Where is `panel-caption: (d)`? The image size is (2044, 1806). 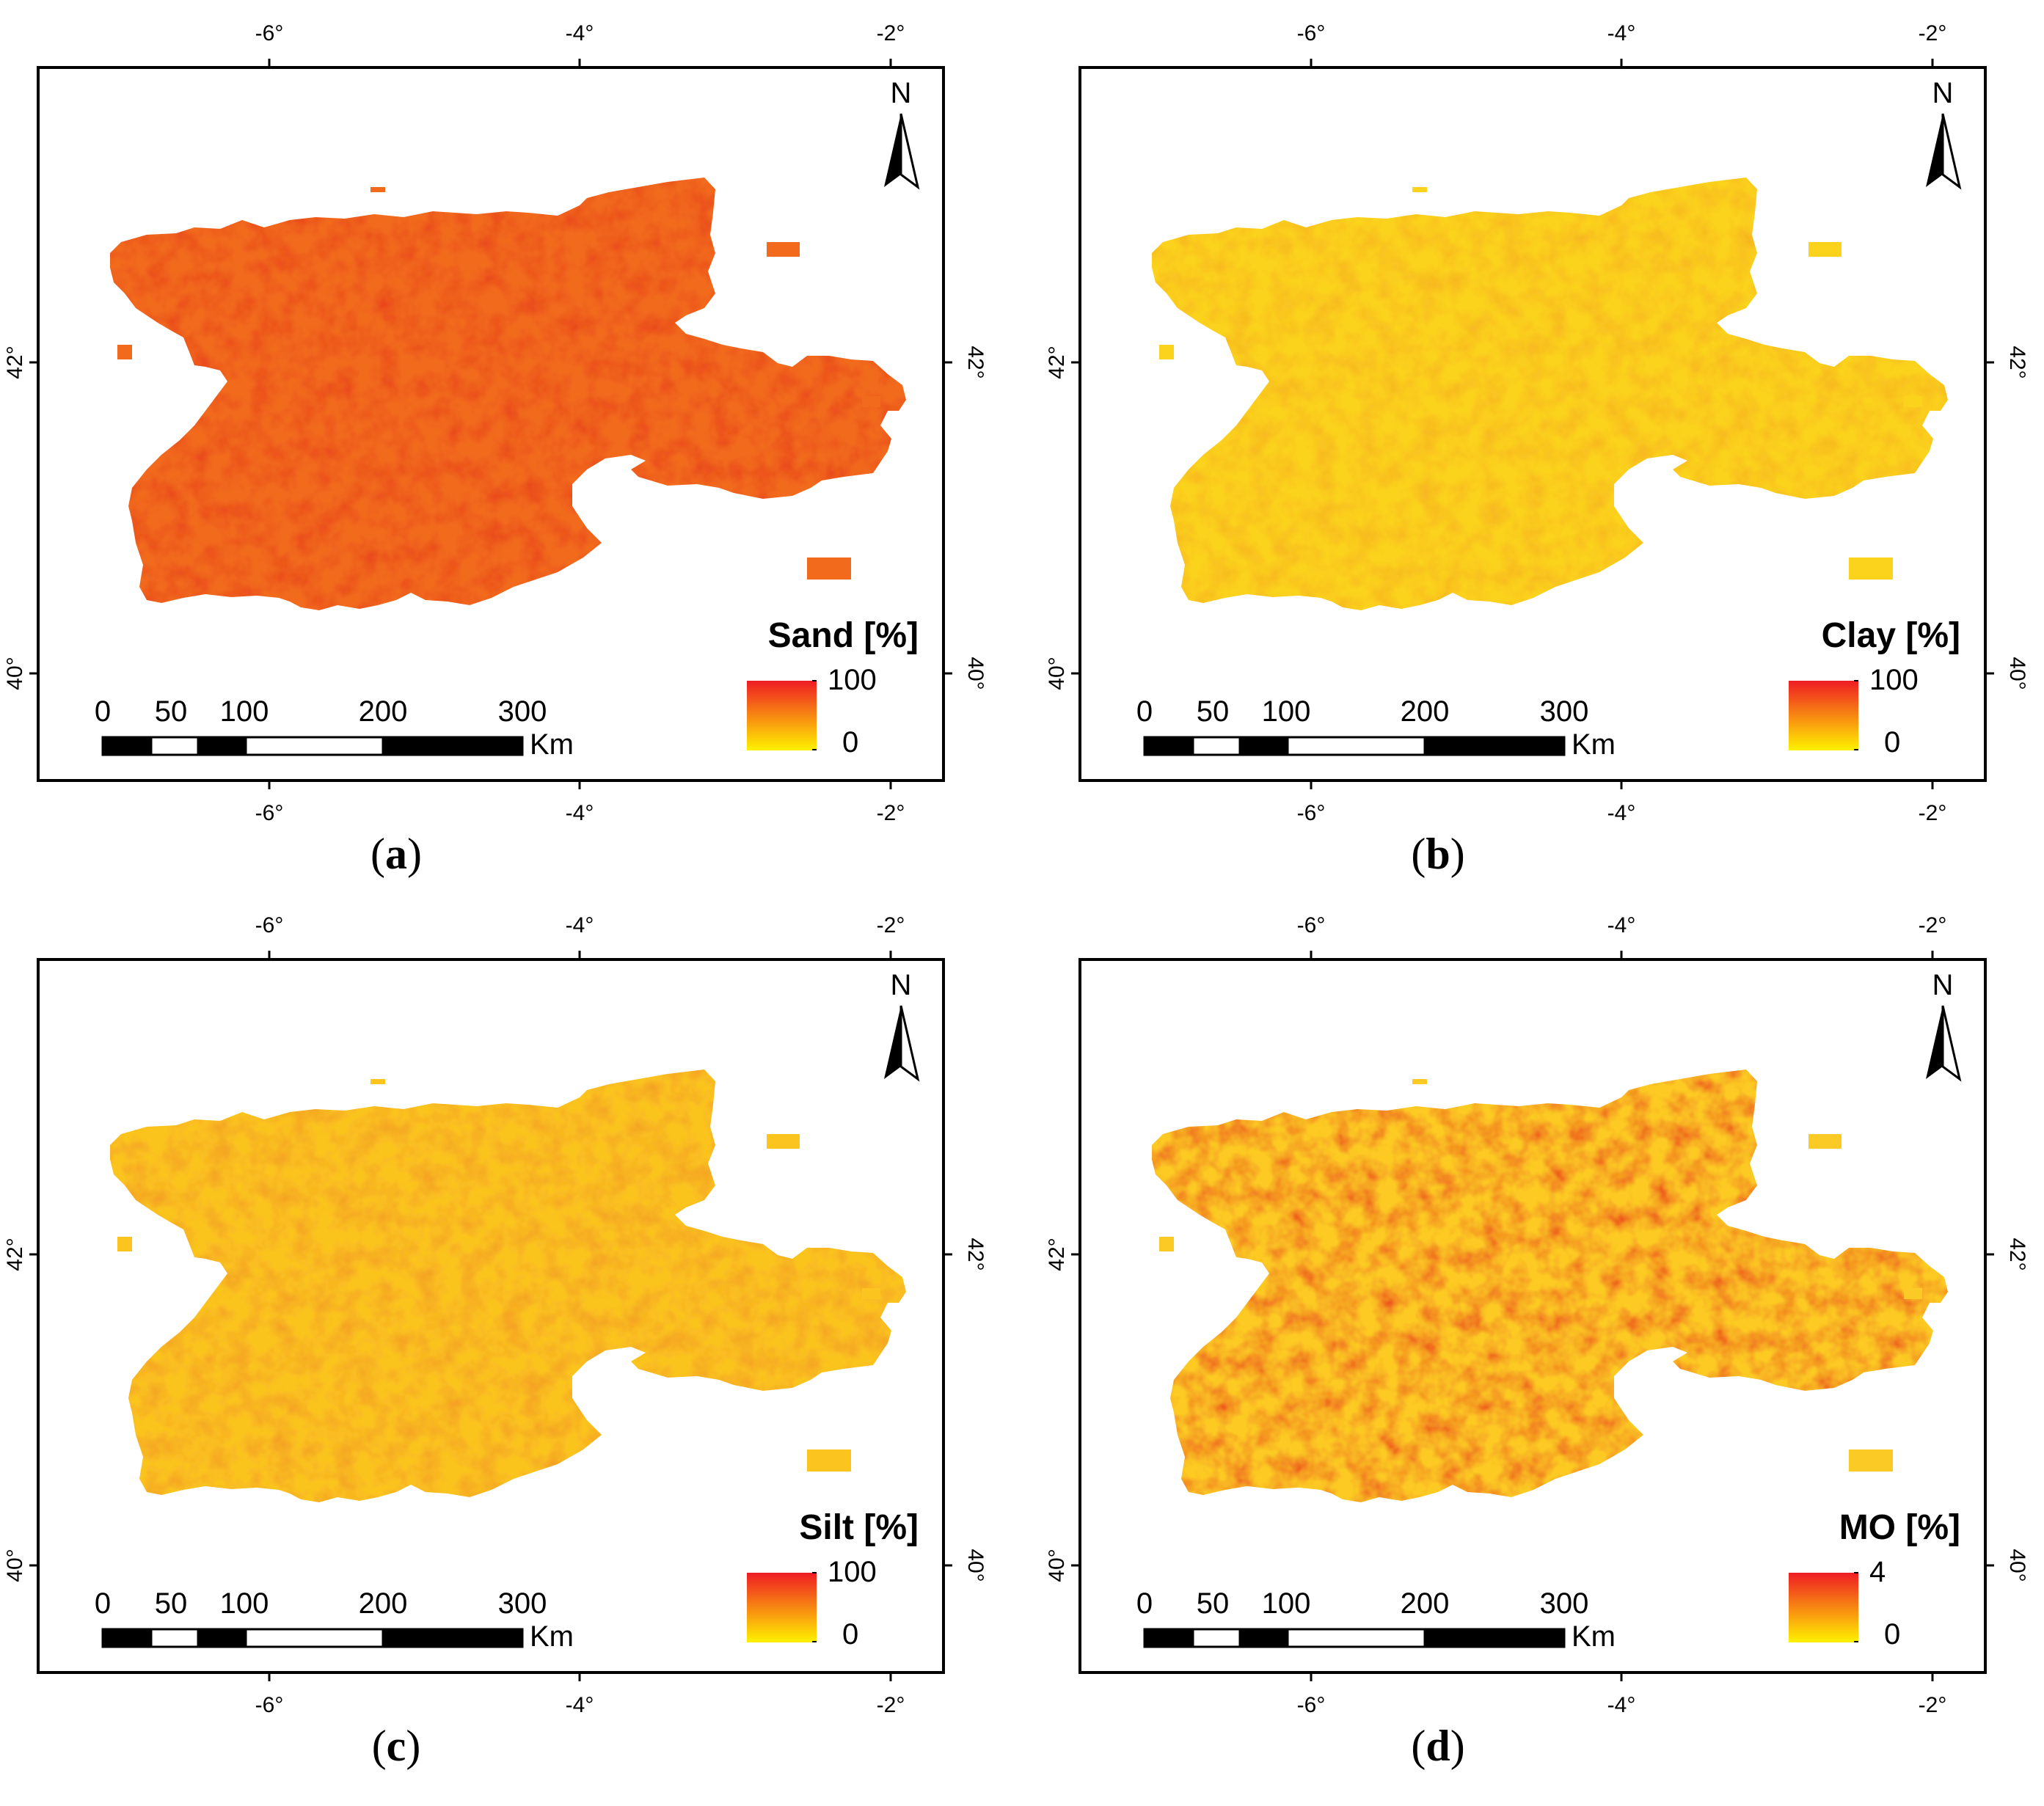 panel-caption: (d) is located at coordinates (1438, 1746).